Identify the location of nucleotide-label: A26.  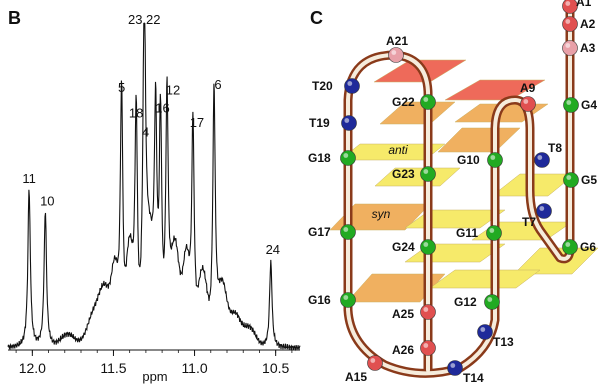
(403, 350).